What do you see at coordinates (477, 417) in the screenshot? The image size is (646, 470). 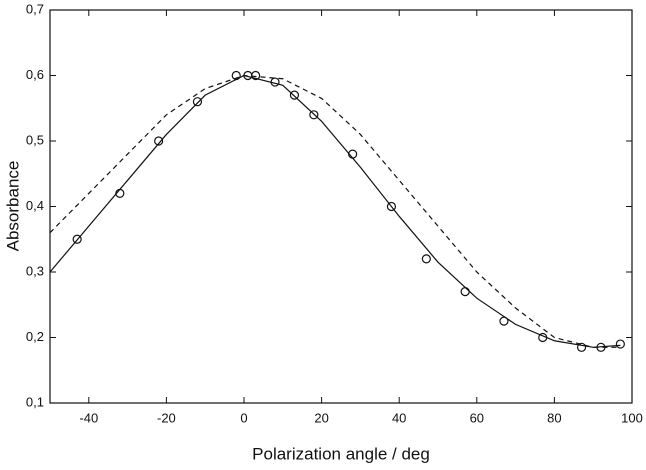 I see `x-tick-label: 60` at bounding box center [477, 417].